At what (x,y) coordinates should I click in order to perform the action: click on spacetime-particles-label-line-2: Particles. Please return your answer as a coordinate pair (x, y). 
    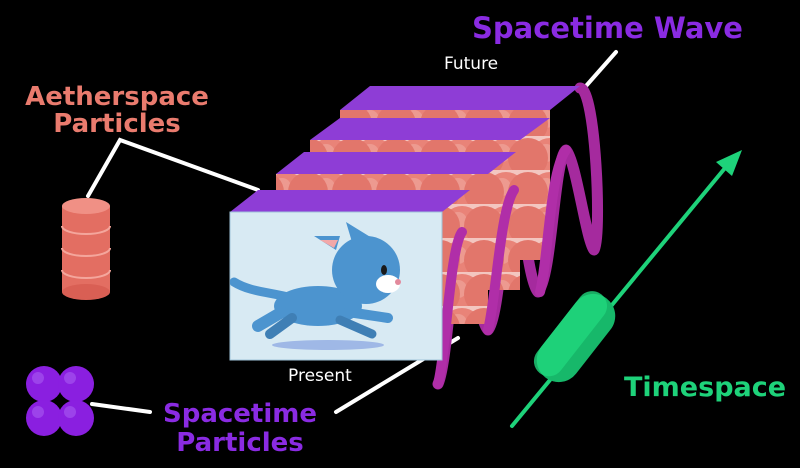
    Looking at the image, I should click on (240, 443).